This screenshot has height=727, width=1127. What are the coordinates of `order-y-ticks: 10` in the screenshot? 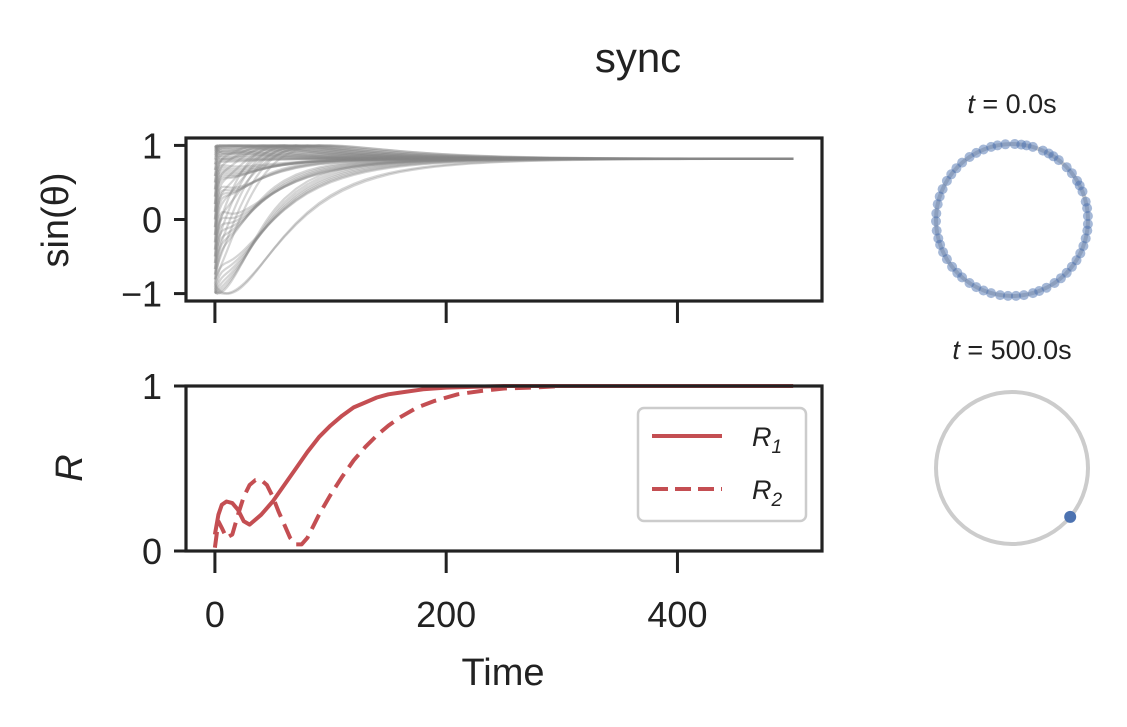 It's located at (164, 469).